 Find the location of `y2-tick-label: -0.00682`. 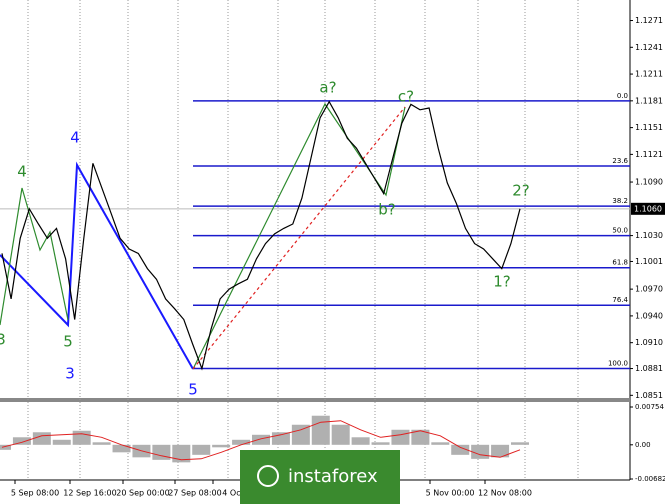

y2-tick-label: -0.00682 is located at coordinates (650, 479).